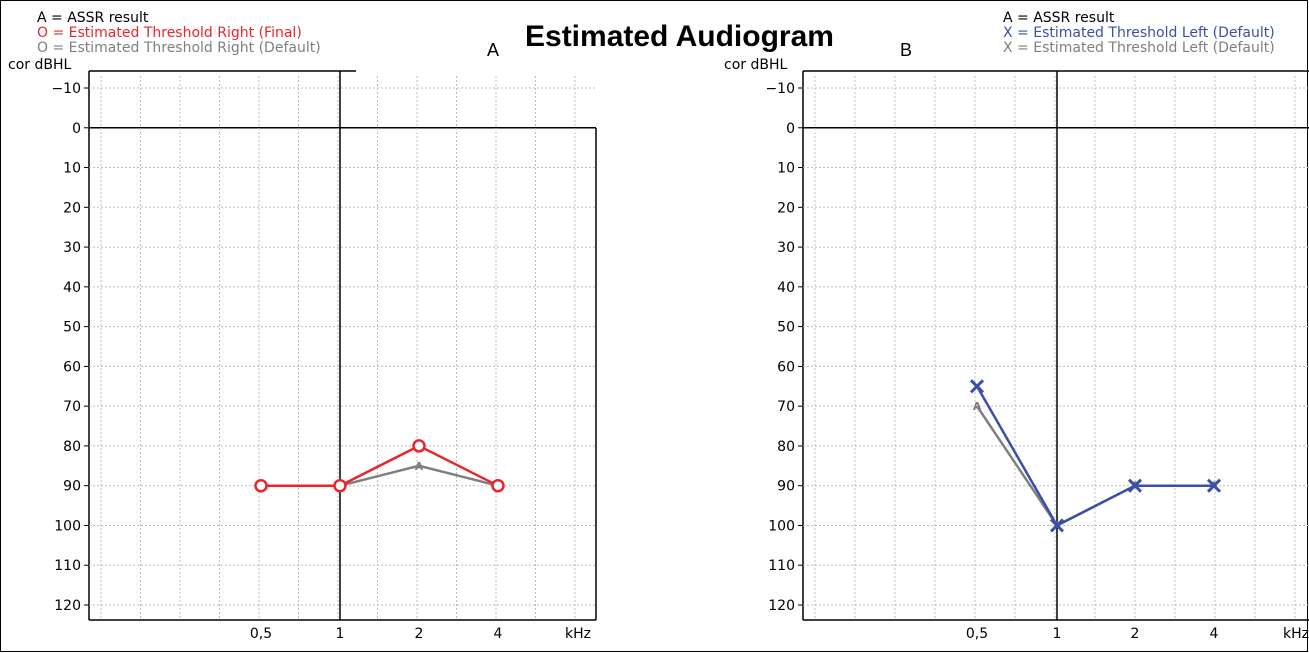  What do you see at coordinates (169, 33) in the screenshot?
I see `legend-entry: O = Estimated Threshold Right (Final)` at bounding box center [169, 33].